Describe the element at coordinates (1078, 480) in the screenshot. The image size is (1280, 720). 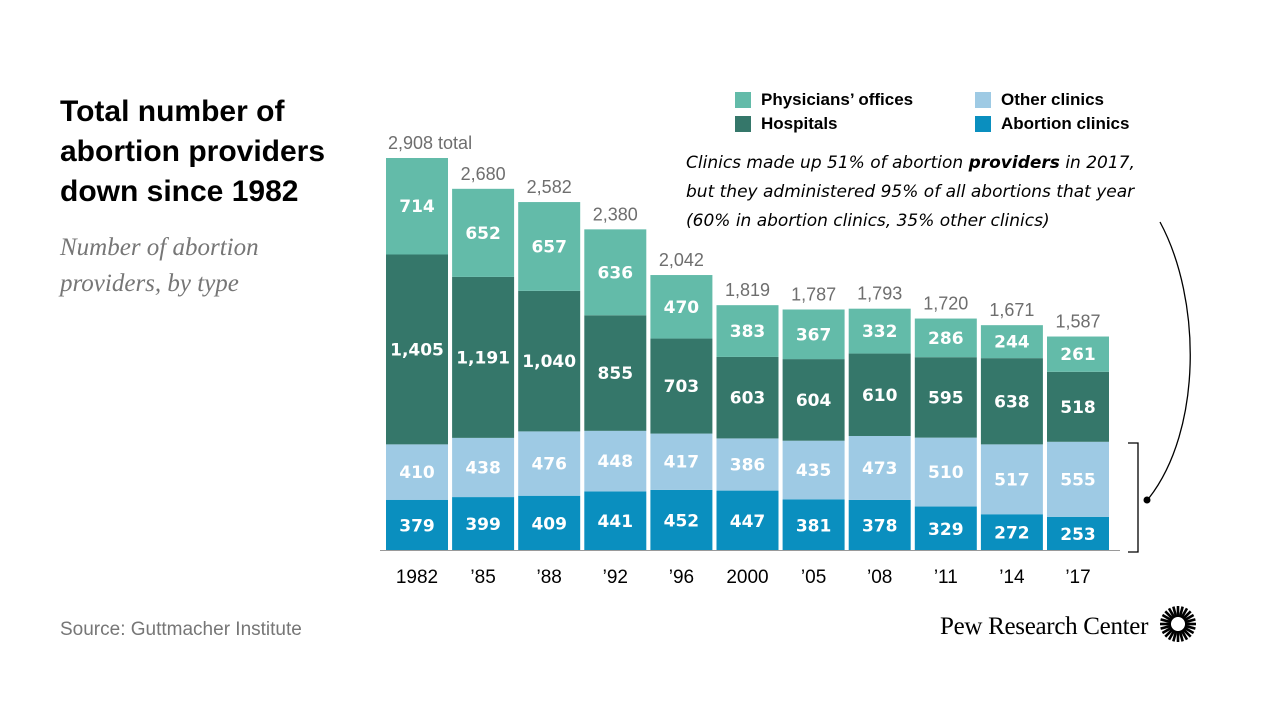
I see `data-label-other-clinics-10: 555` at that location.